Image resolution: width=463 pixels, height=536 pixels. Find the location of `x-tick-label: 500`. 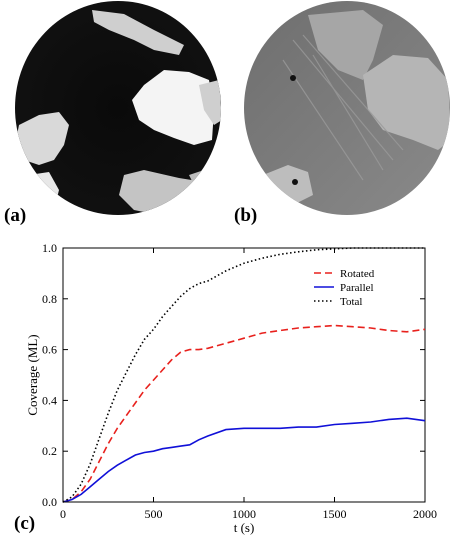

x-tick-label: 500 is located at coordinates (154, 514).